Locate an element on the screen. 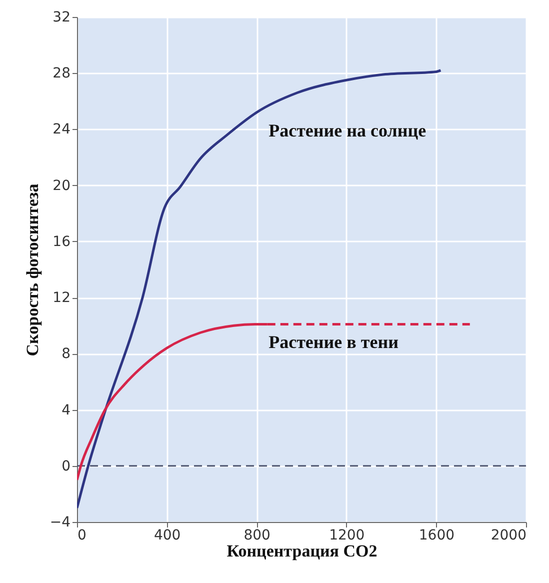 The image size is (549, 583). x-tick-label: 400 is located at coordinates (167, 536).